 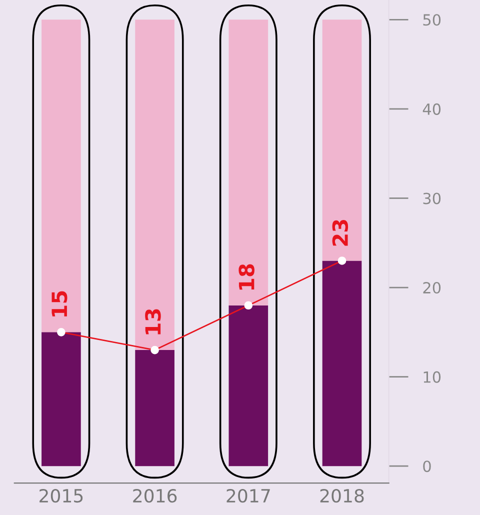 I want to click on x-tick-label: 2018, so click(x=342, y=495).